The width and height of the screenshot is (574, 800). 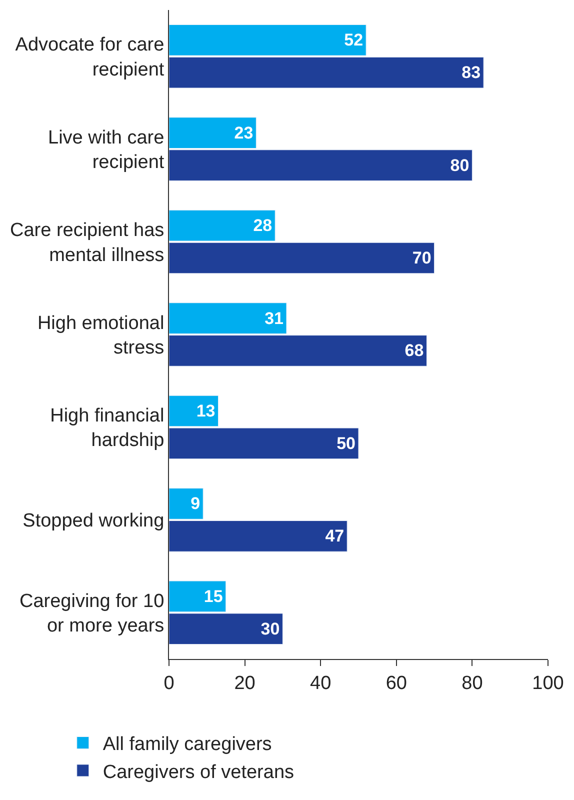 What do you see at coordinates (198, 772) in the screenshot?
I see `legend-label: Caregivers of veterans` at bounding box center [198, 772].